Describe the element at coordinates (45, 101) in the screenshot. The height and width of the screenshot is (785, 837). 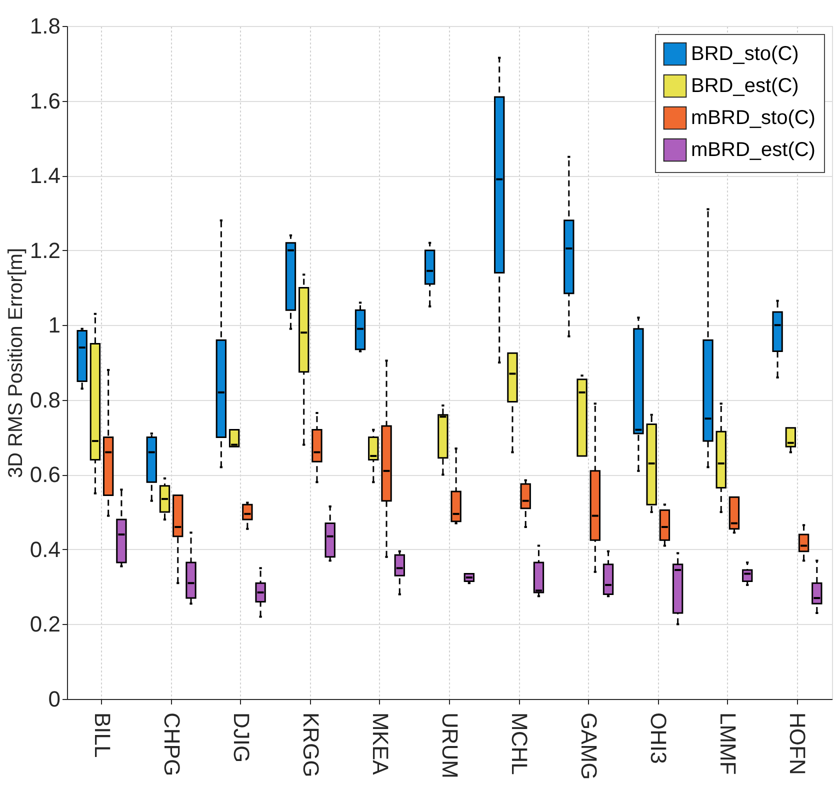
I see `y-tick-label: 1.6` at that location.